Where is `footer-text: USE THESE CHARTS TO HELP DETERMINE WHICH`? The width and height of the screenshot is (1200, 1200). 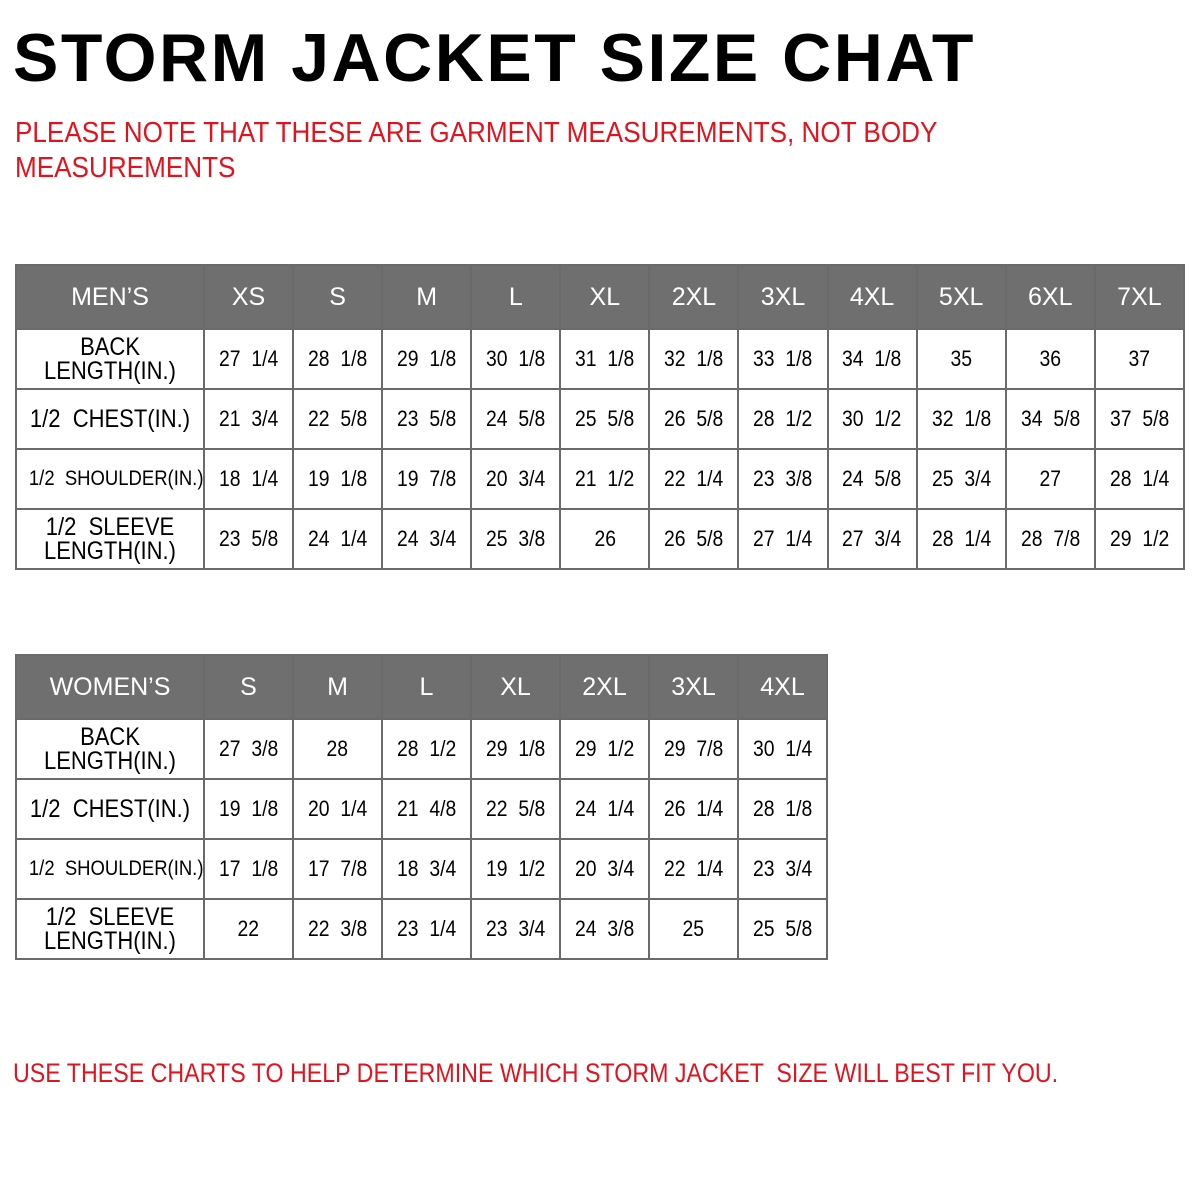 footer-text: USE THESE CHARTS TO HELP DETERMINE WHICH is located at coordinates (299, 1073).